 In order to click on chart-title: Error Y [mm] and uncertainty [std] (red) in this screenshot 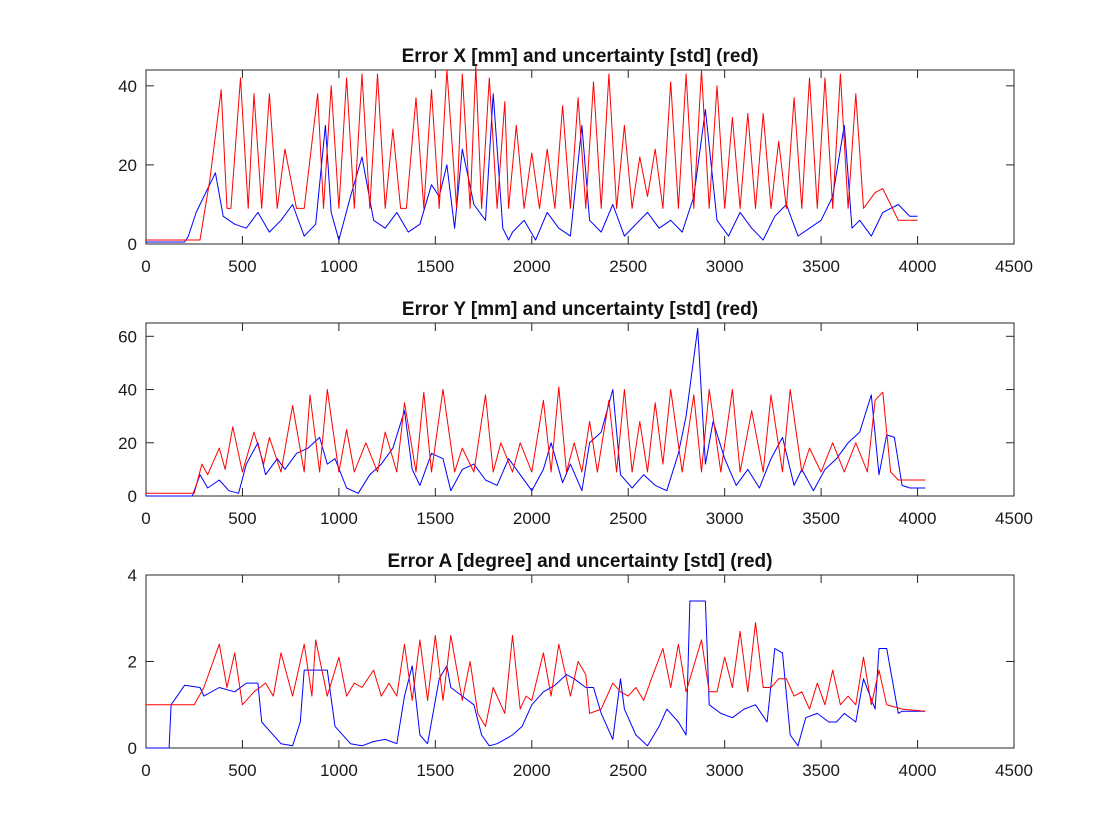, I will do `click(580, 309)`.